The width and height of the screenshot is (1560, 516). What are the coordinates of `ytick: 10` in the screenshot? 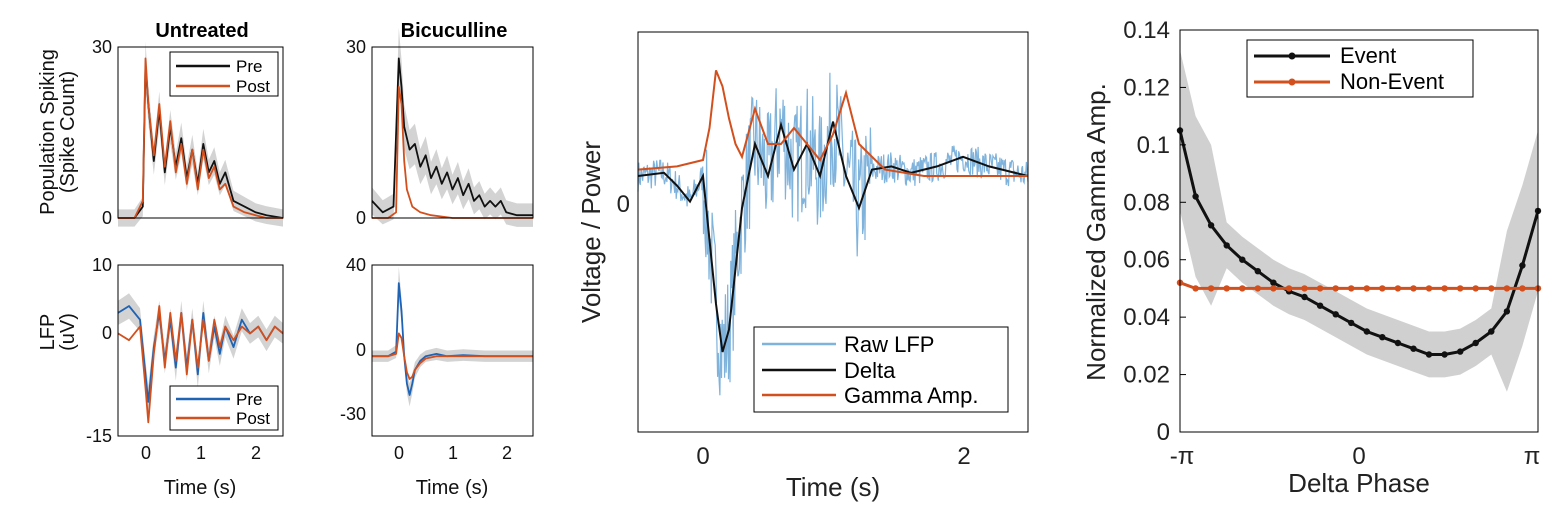 It's located at (102, 265).